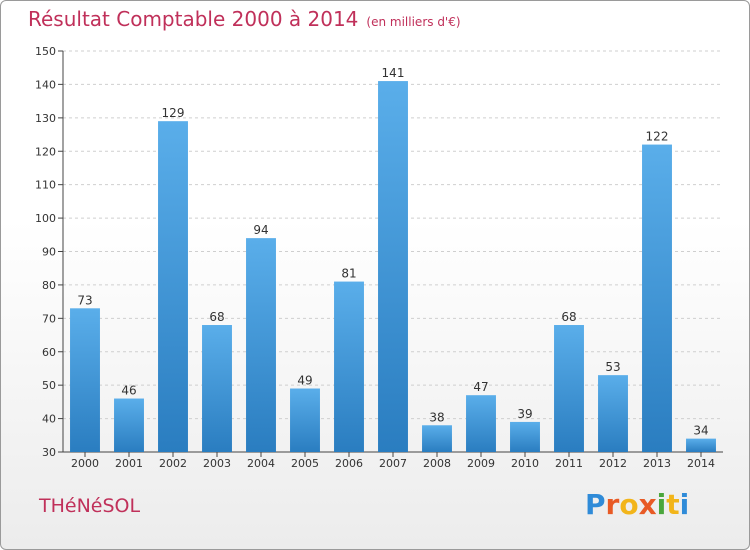  Describe the element at coordinates (173, 113) in the screenshot. I see `data-label: 129` at that location.